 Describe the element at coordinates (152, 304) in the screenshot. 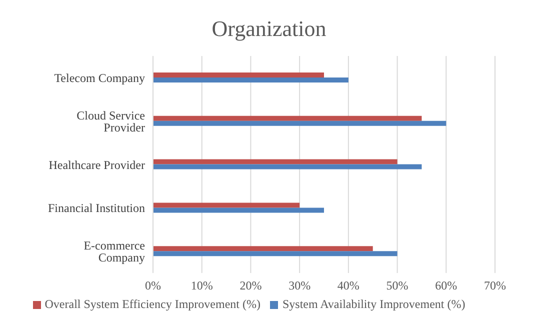

I see `legend-label: Overall System Efficiency Improvement (%)` at that location.